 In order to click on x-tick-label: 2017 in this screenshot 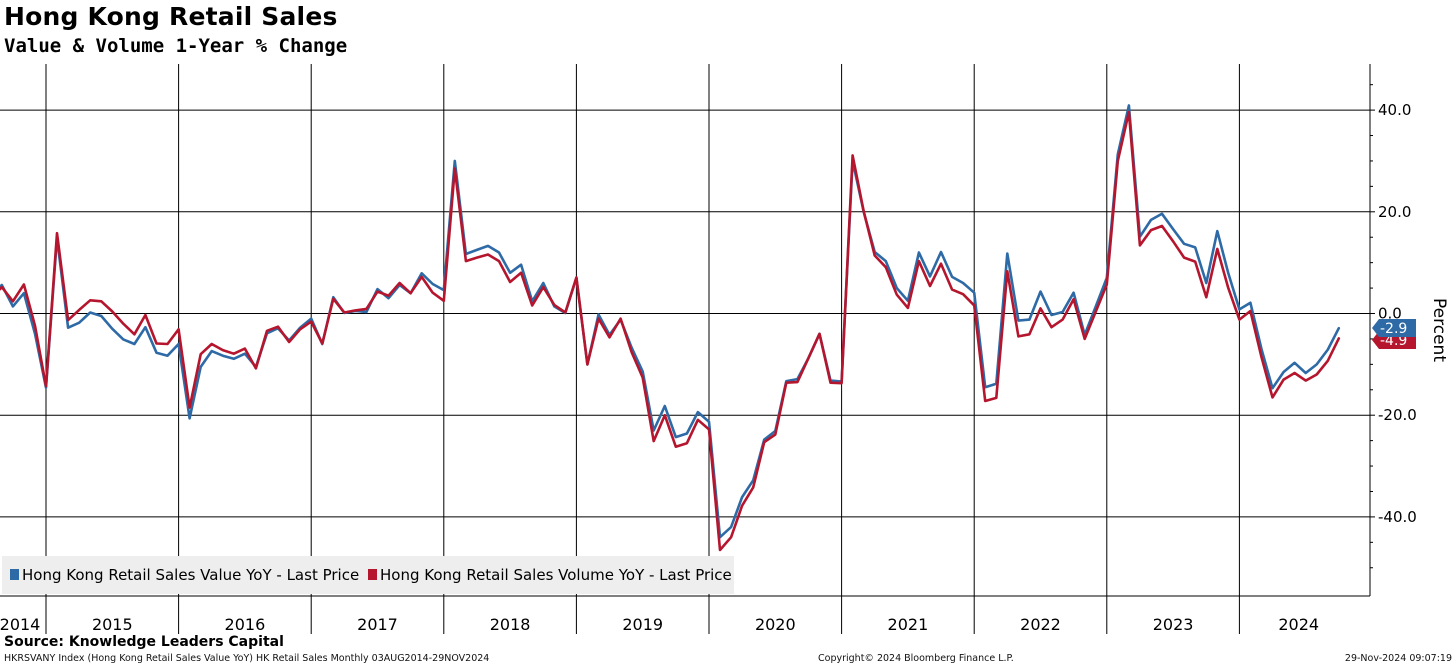, I will do `click(377, 624)`.